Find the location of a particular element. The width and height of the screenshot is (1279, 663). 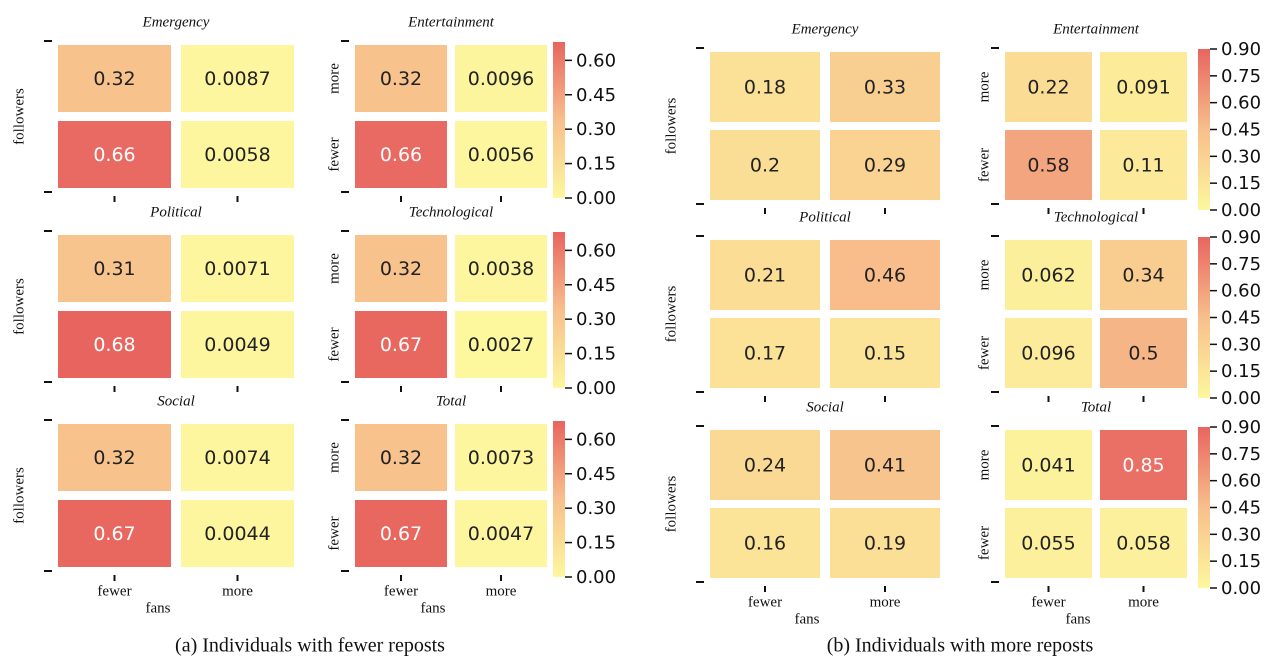

subplot-title: Political is located at coordinates (824, 217).